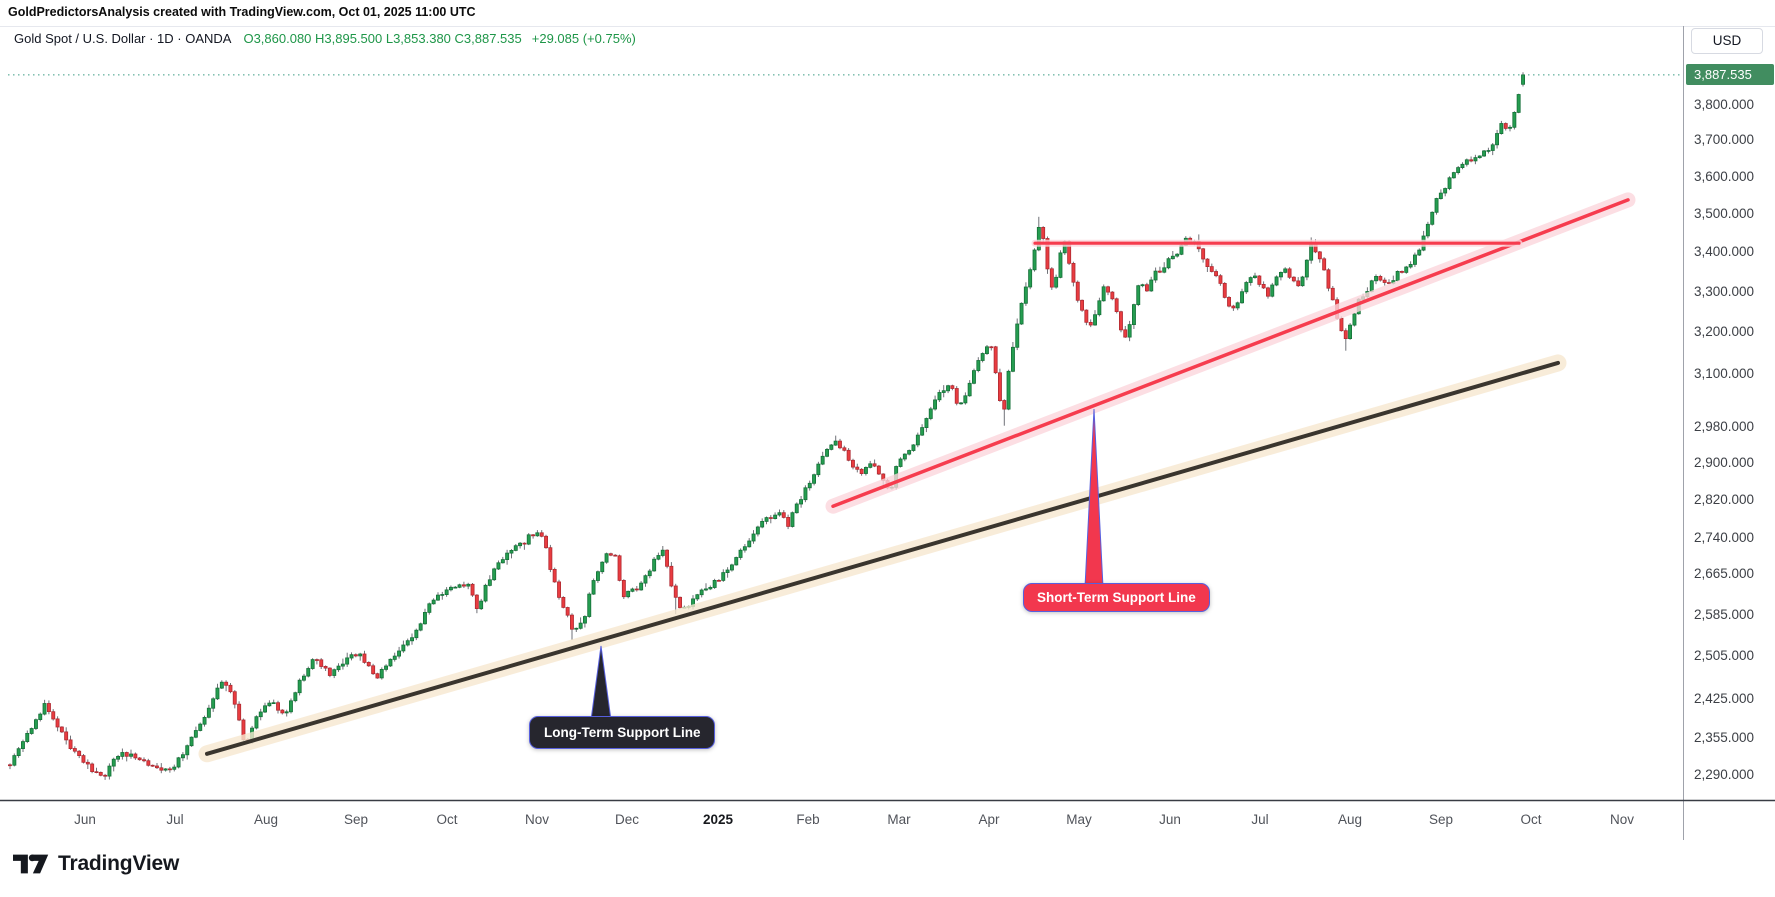 The width and height of the screenshot is (1775, 897). What do you see at coordinates (1724, 332) in the screenshot?
I see `price-tick-label: 3,200.000` at bounding box center [1724, 332].